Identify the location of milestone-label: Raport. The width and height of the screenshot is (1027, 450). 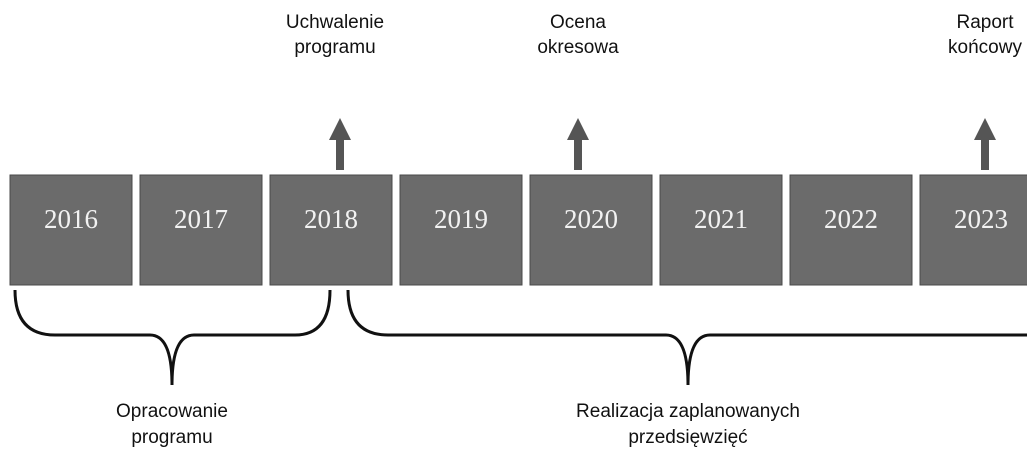
(985, 22).